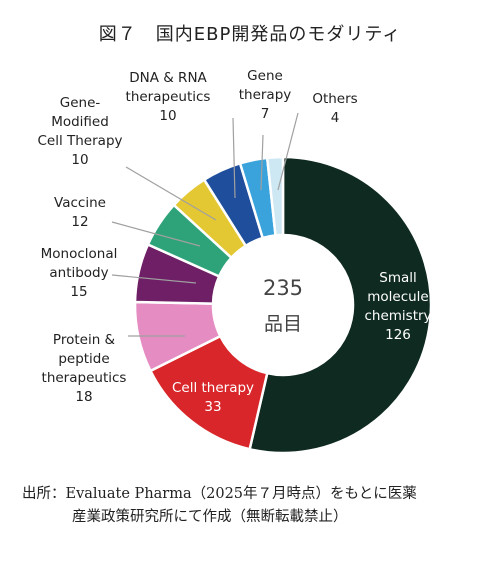 Image resolution: width=500 pixels, height=569 pixels. Describe the element at coordinates (79, 131) in the screenshot. I see `label-gene-modified-cell-therapy: Gene-Modified Cell Therapy 10` at that location.